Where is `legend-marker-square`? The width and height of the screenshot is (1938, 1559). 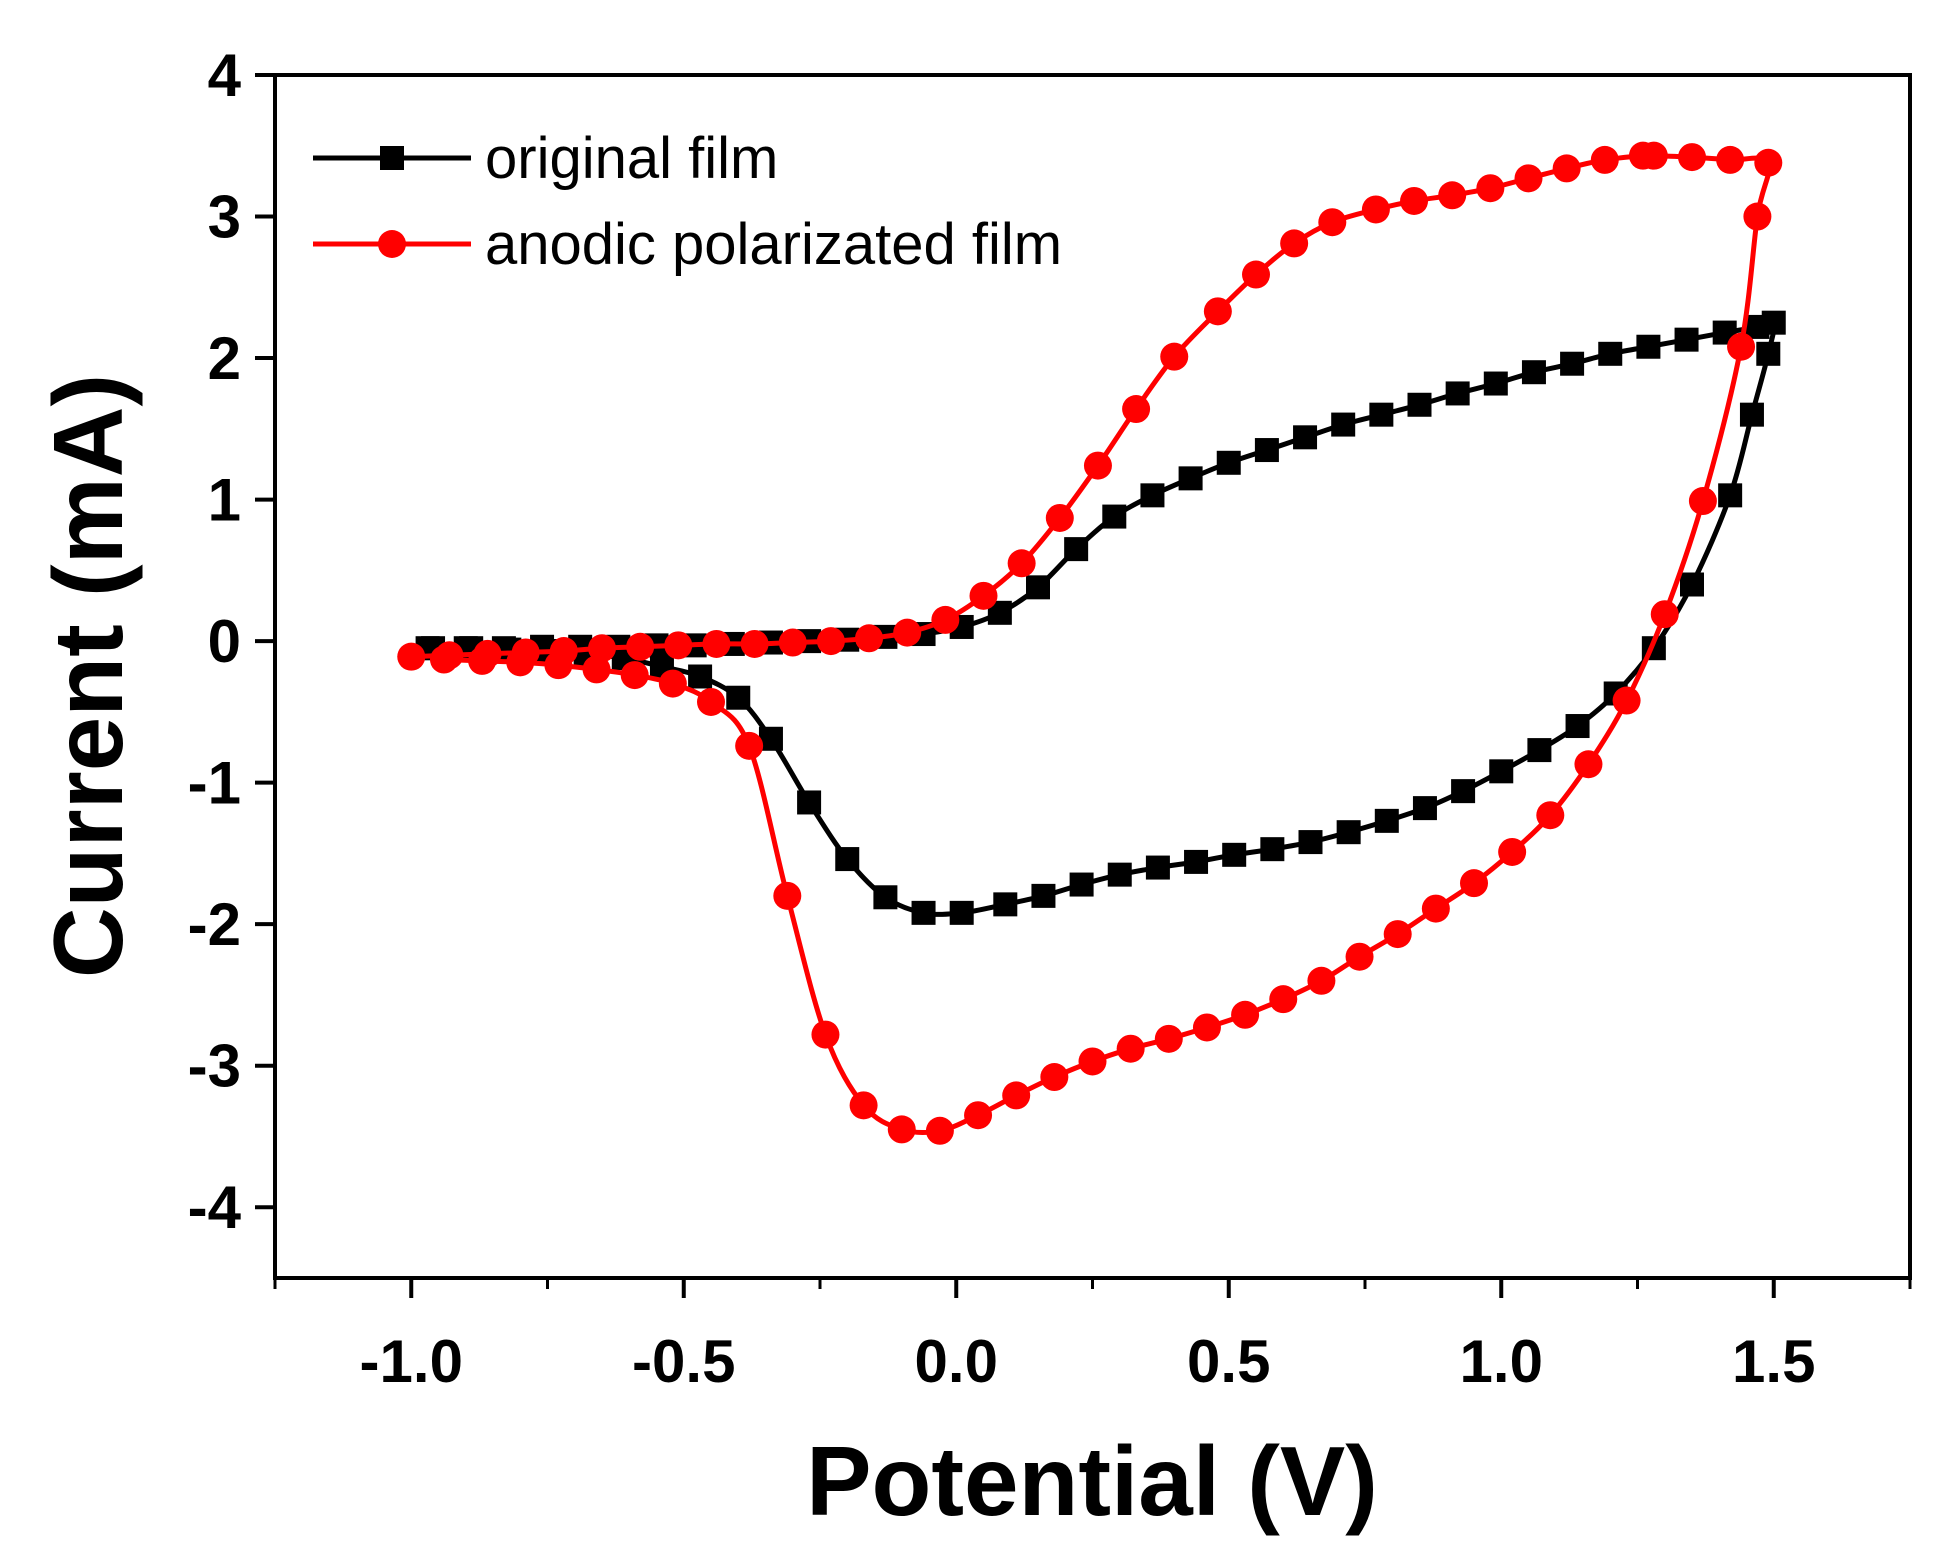
legend-marker-square is located at coordinates (392, 158).